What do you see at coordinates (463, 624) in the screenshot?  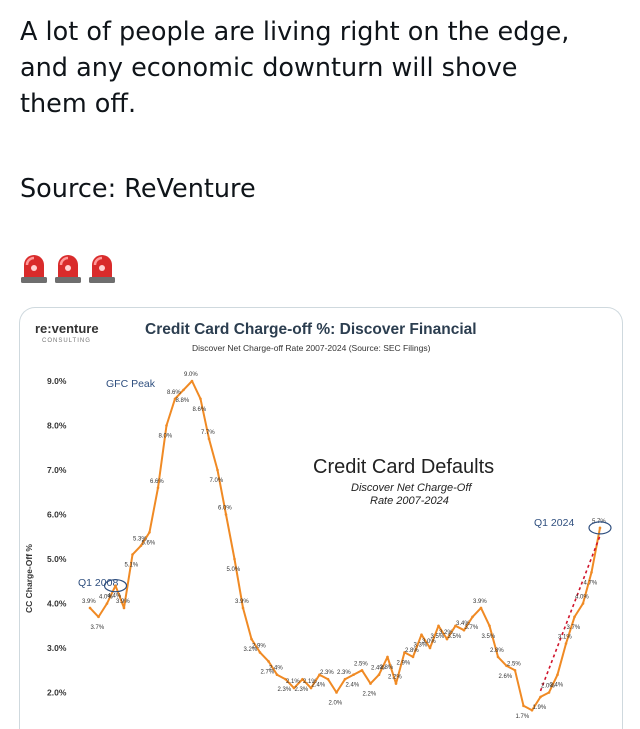 I see `data-label: 3.4%` at bounding box center [463, 624].